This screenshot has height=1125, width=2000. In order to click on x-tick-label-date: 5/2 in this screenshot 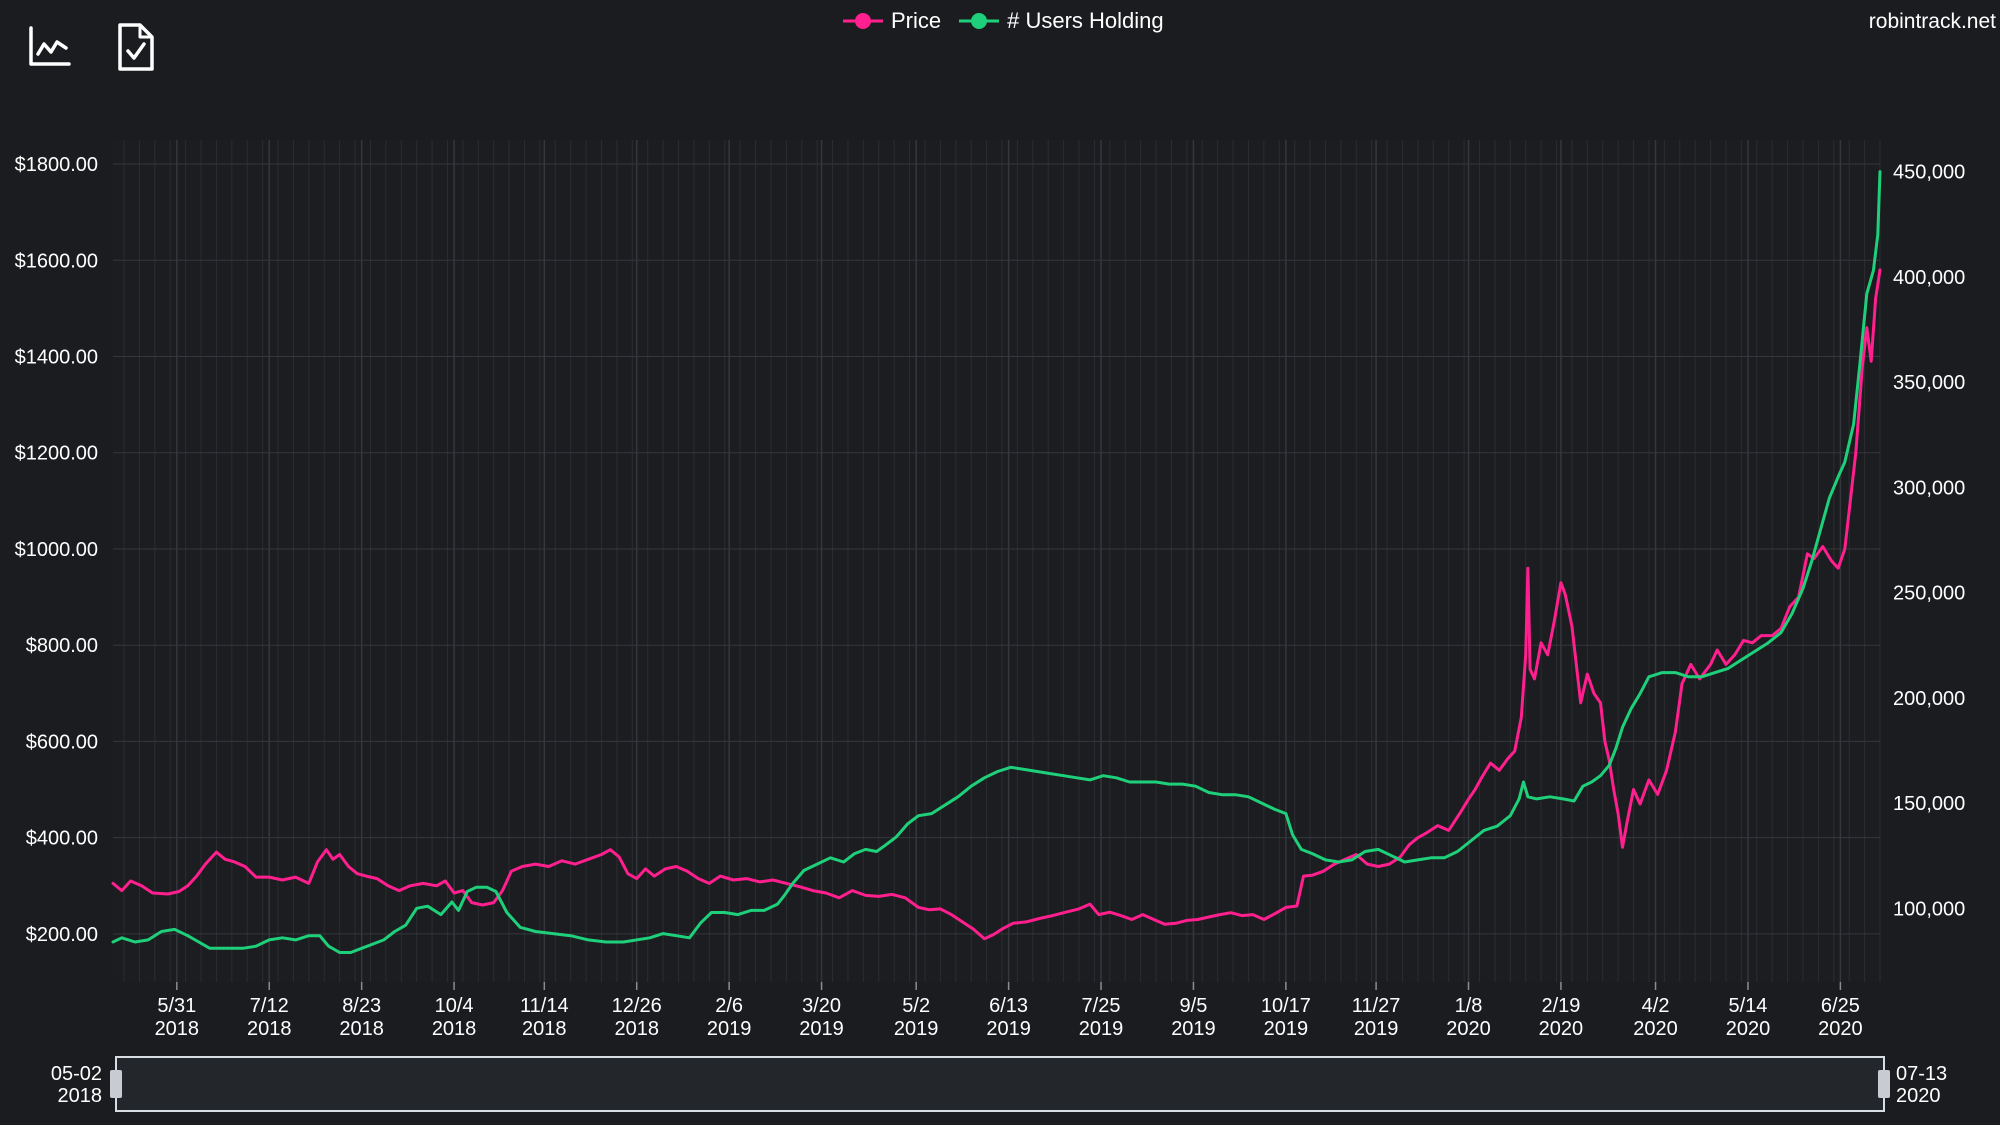, I will do `click(916, 1006)`.